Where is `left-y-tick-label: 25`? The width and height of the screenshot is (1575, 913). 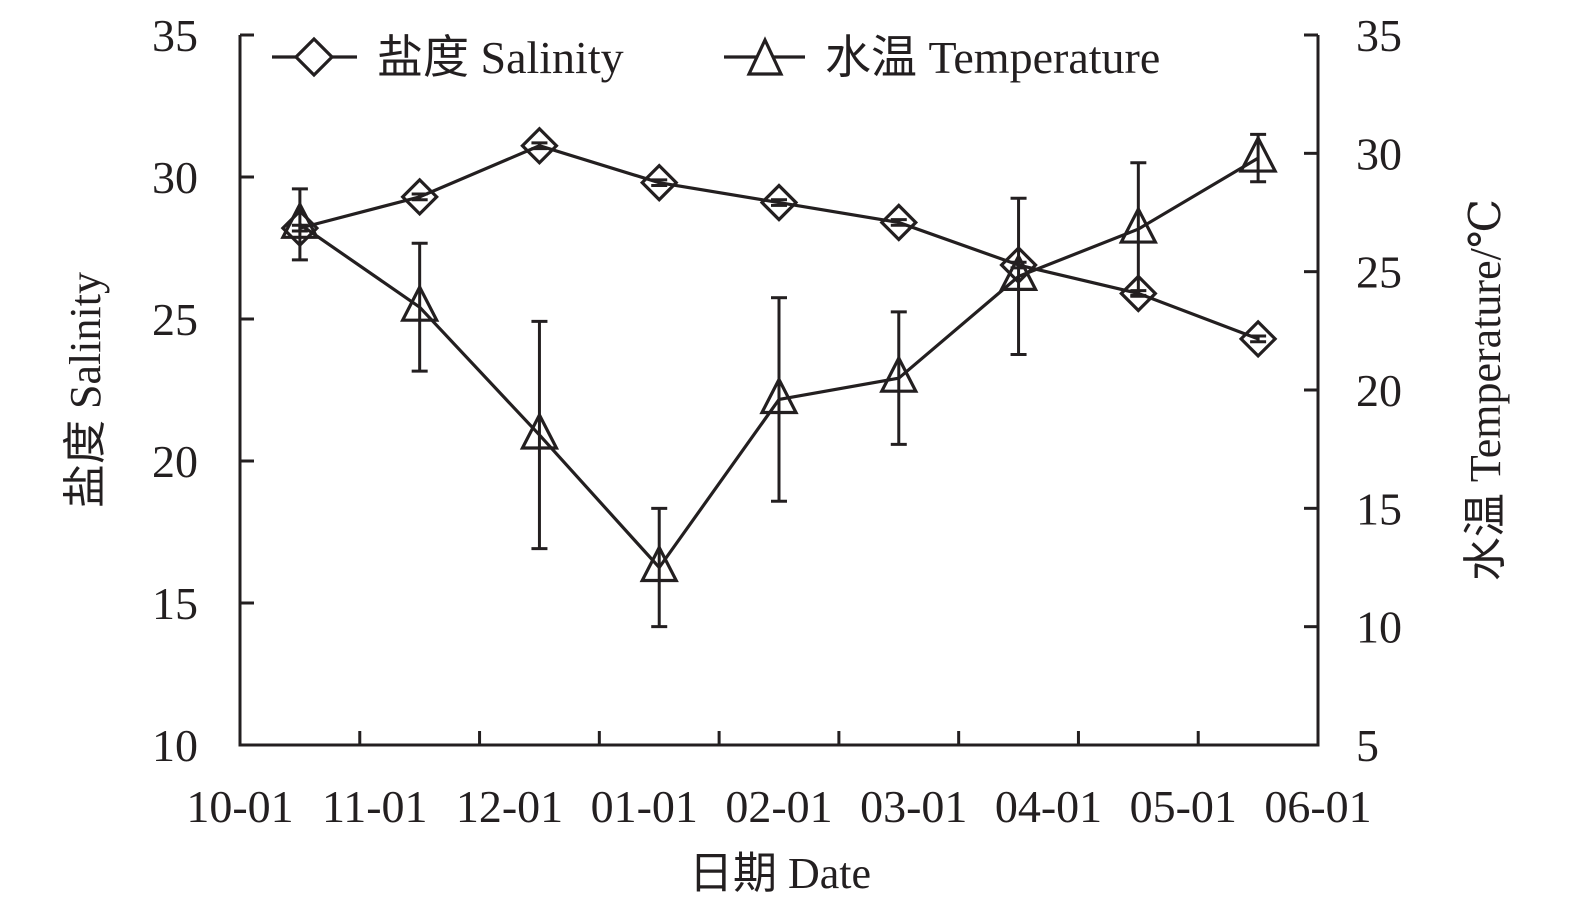 left-y-tick-label: 25 is located at coordinates (175, 319).